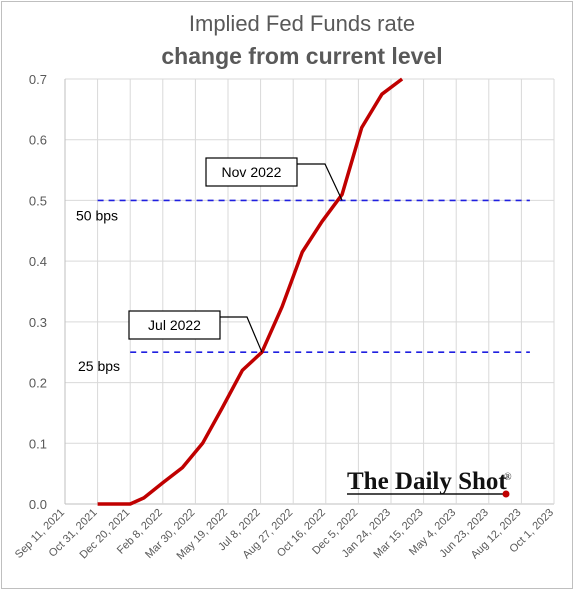 This screenshot has height=592, width=576. Describe the element at coordinates (38, 79) in the screenshot. I see `y-tick-label: 0.7` at that location.